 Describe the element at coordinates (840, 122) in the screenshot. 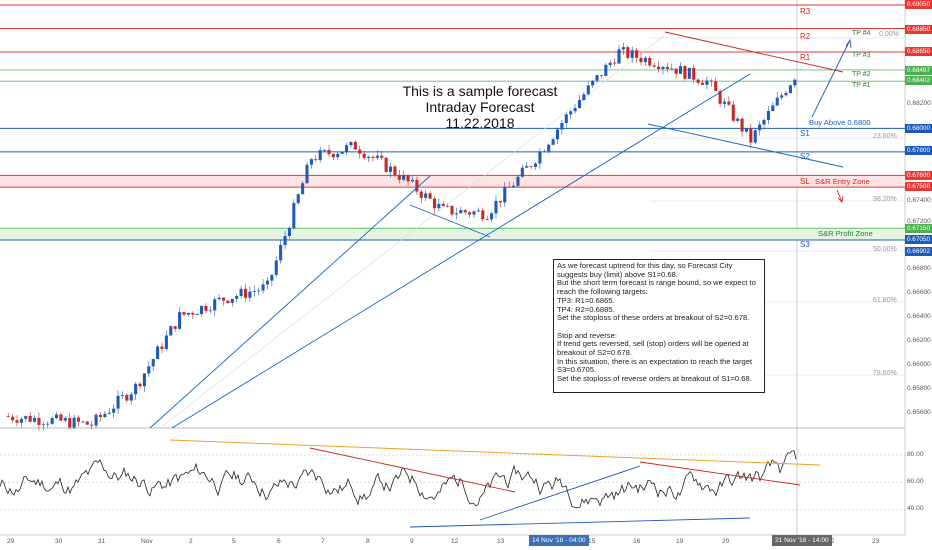

I see `buy-above-label: Buy Above 0.6800` at that location.